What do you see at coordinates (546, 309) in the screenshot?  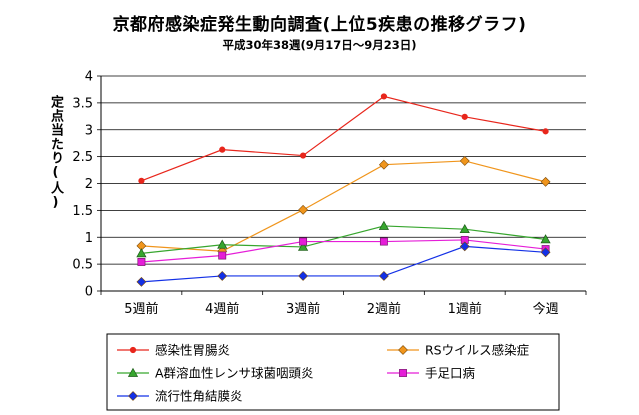 I see `x-tick-label: 今週` at bounding box center [546, 309].